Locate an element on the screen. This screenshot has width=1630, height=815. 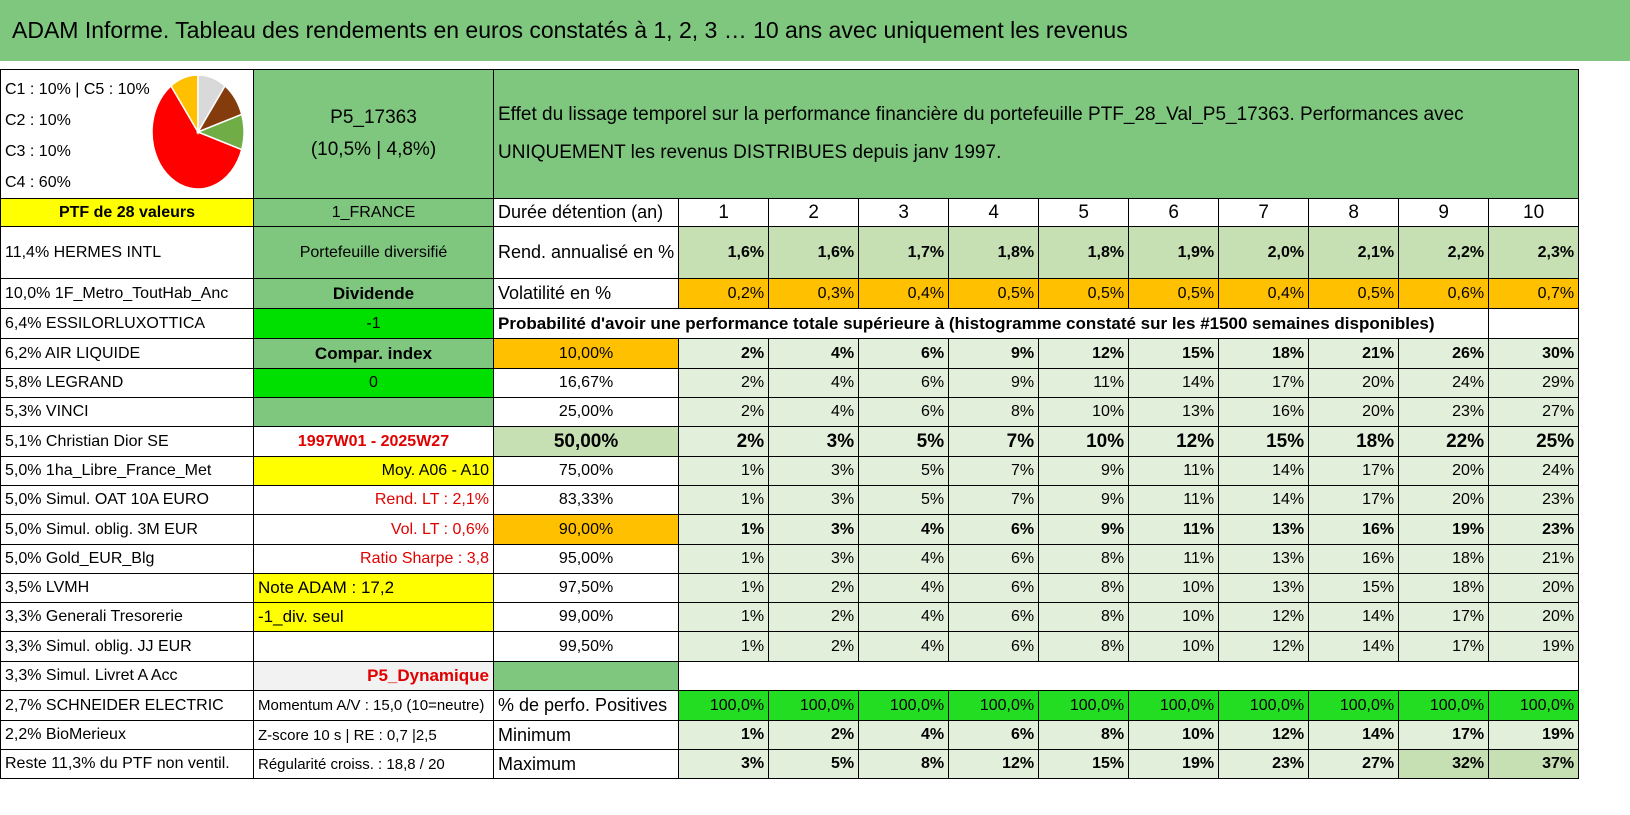
max-value: 5% is located at coordinates (814, 764).